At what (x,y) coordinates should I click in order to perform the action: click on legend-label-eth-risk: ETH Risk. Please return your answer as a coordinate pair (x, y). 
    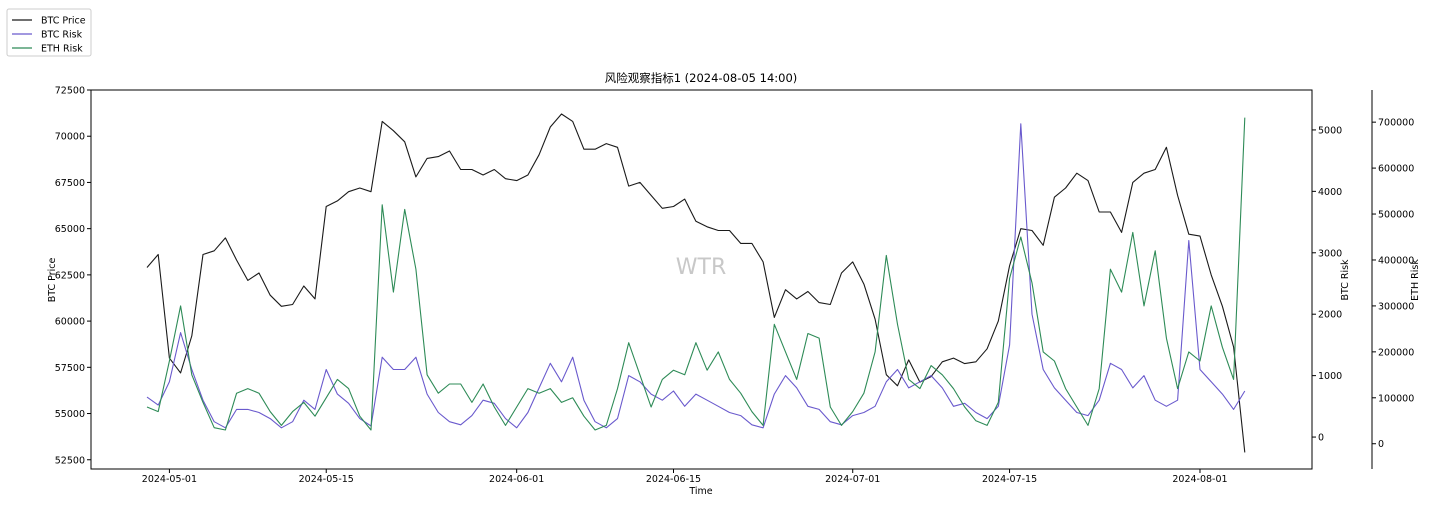
    Looking at the image, I should click on (62, 49).